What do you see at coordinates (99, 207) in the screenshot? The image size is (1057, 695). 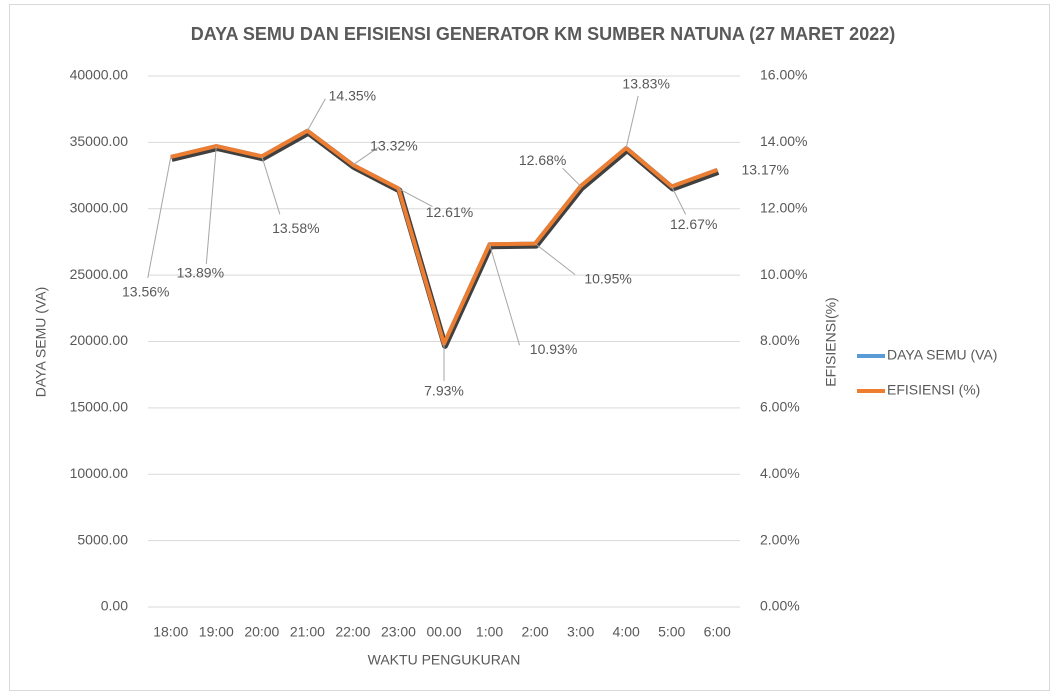 I see `y-tick-label: 30000.00` at bounding box center [99, 207].